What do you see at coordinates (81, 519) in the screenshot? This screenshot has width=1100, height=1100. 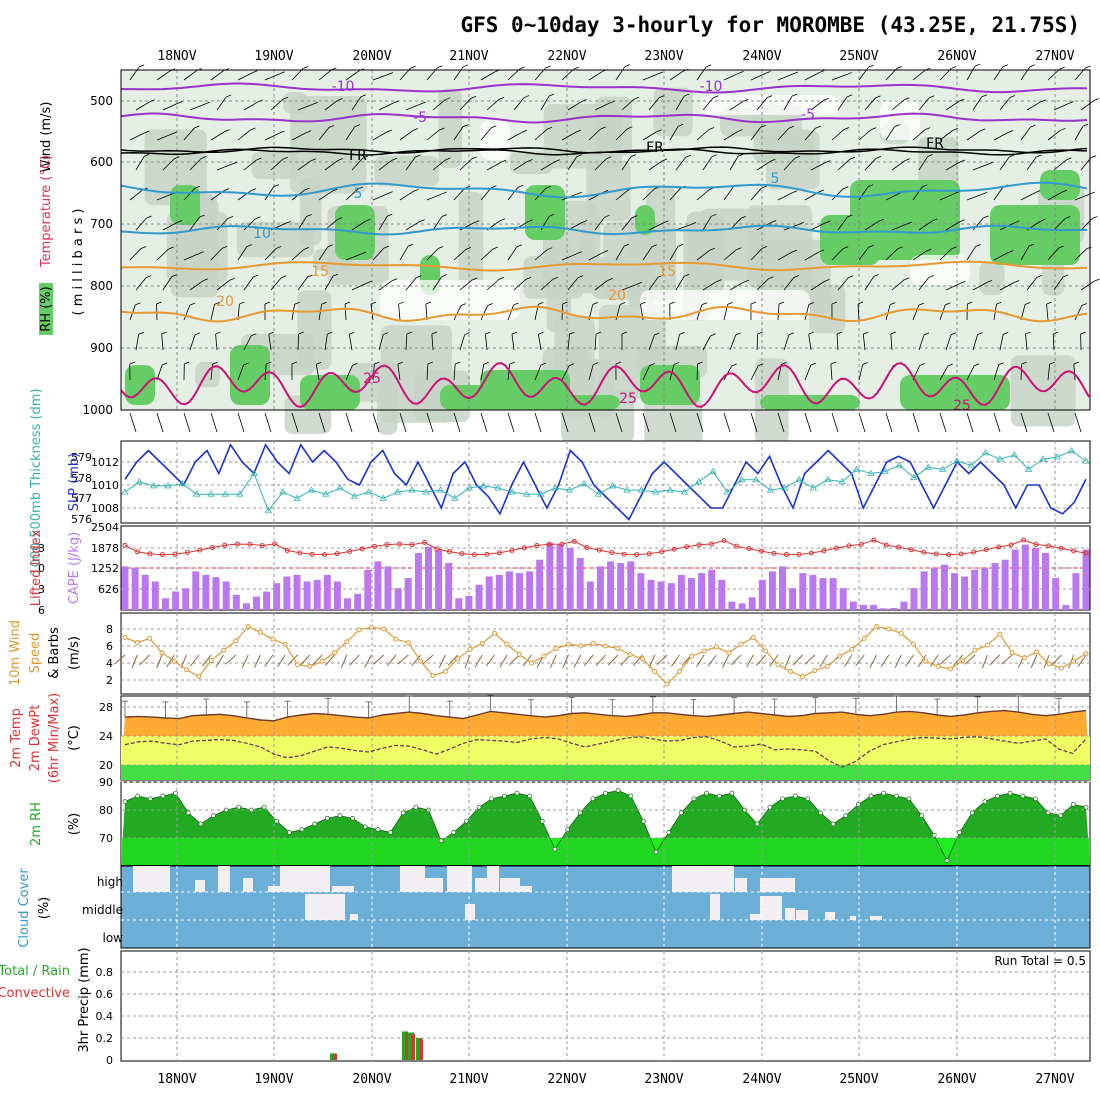 I see `thickness-tick-label: 576` at bounding box center [81, 519].